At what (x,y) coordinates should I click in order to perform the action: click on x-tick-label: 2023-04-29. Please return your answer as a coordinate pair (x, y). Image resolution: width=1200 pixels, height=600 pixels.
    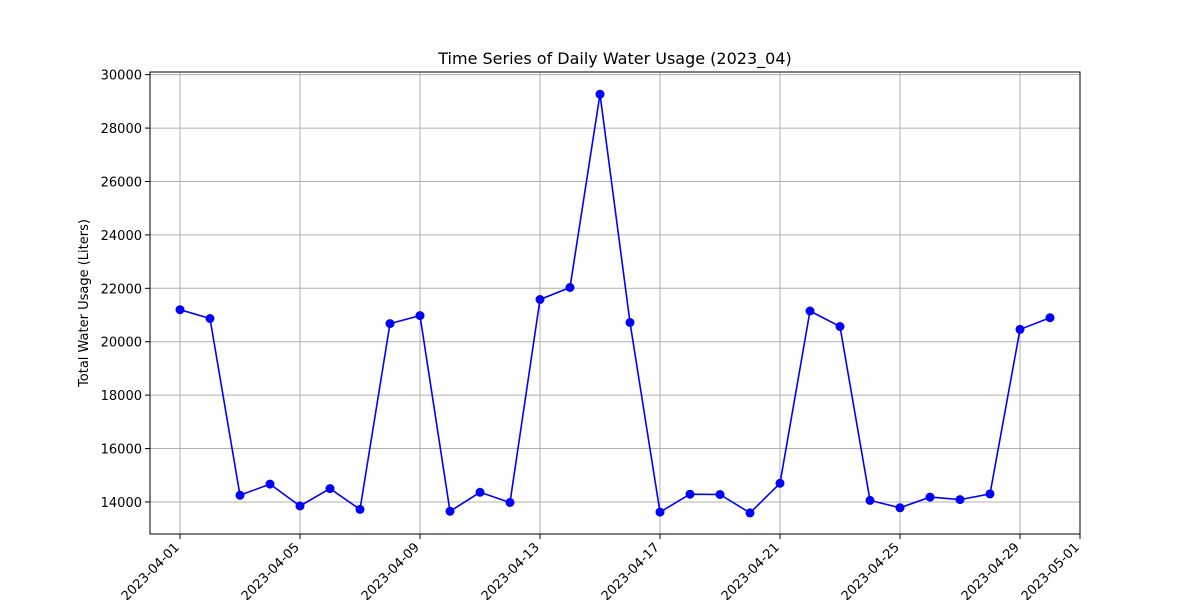
    Looking at the image, I should click on (991, 570).